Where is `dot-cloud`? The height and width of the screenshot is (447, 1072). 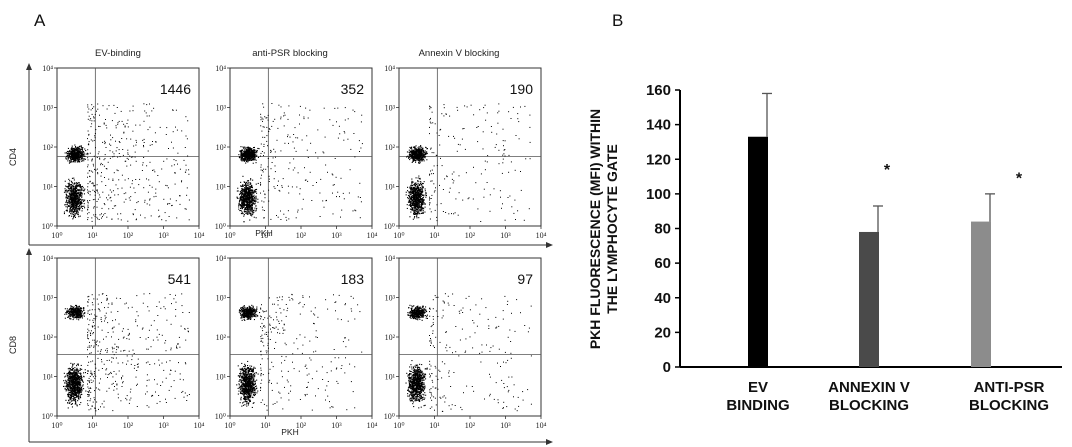 dot-cloud is located at coordinates (468, 162).